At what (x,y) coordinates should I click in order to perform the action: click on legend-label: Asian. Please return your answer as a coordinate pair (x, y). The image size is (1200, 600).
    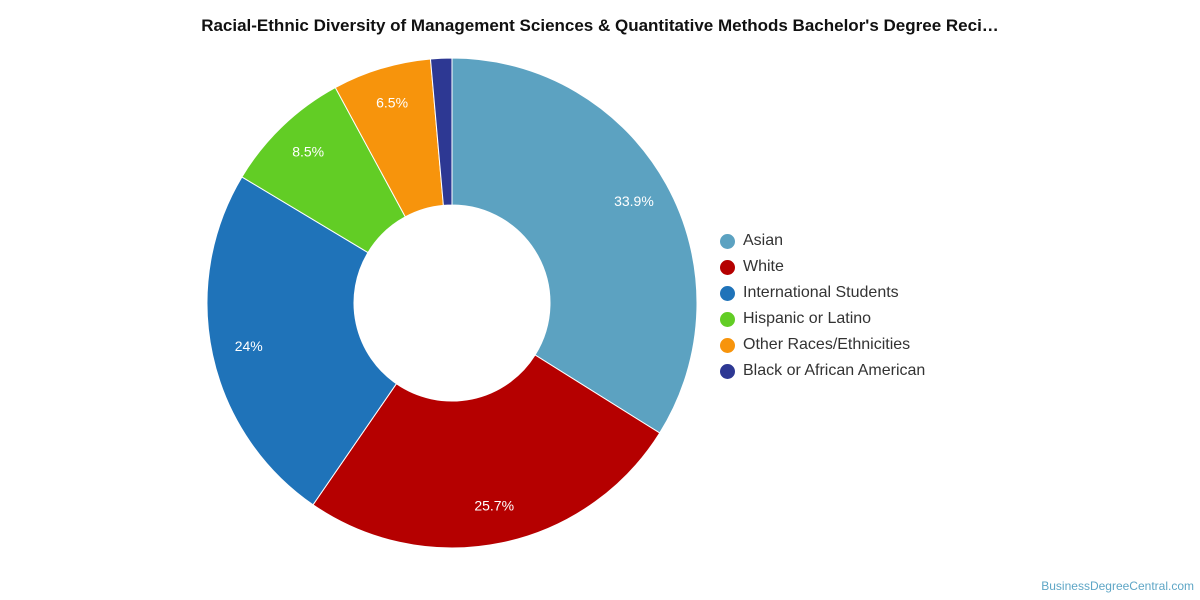
    Looking at the image, I should click on (763, 240).